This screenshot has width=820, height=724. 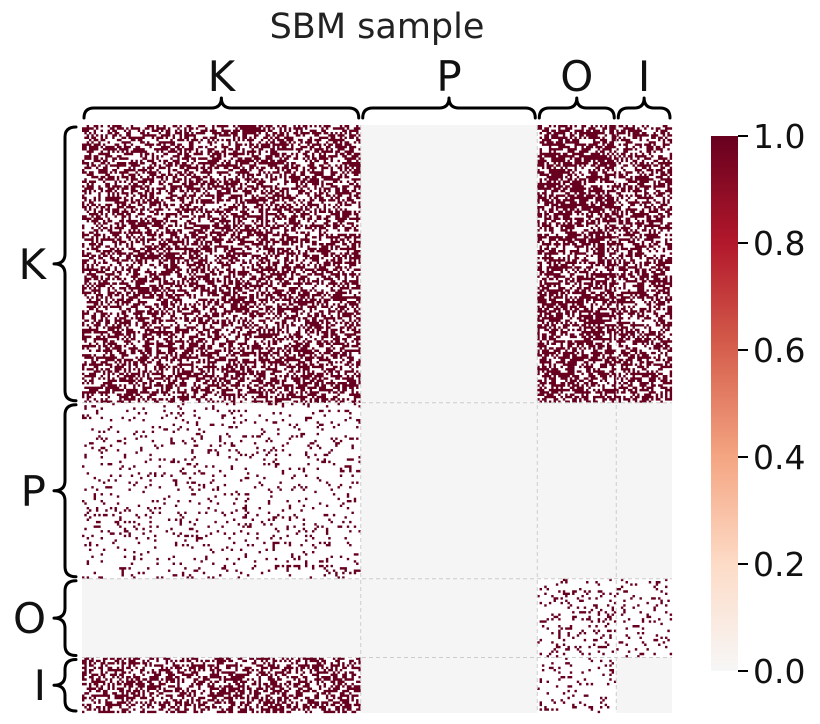 I want to click on block-I-I, so click(x=644, y=685).